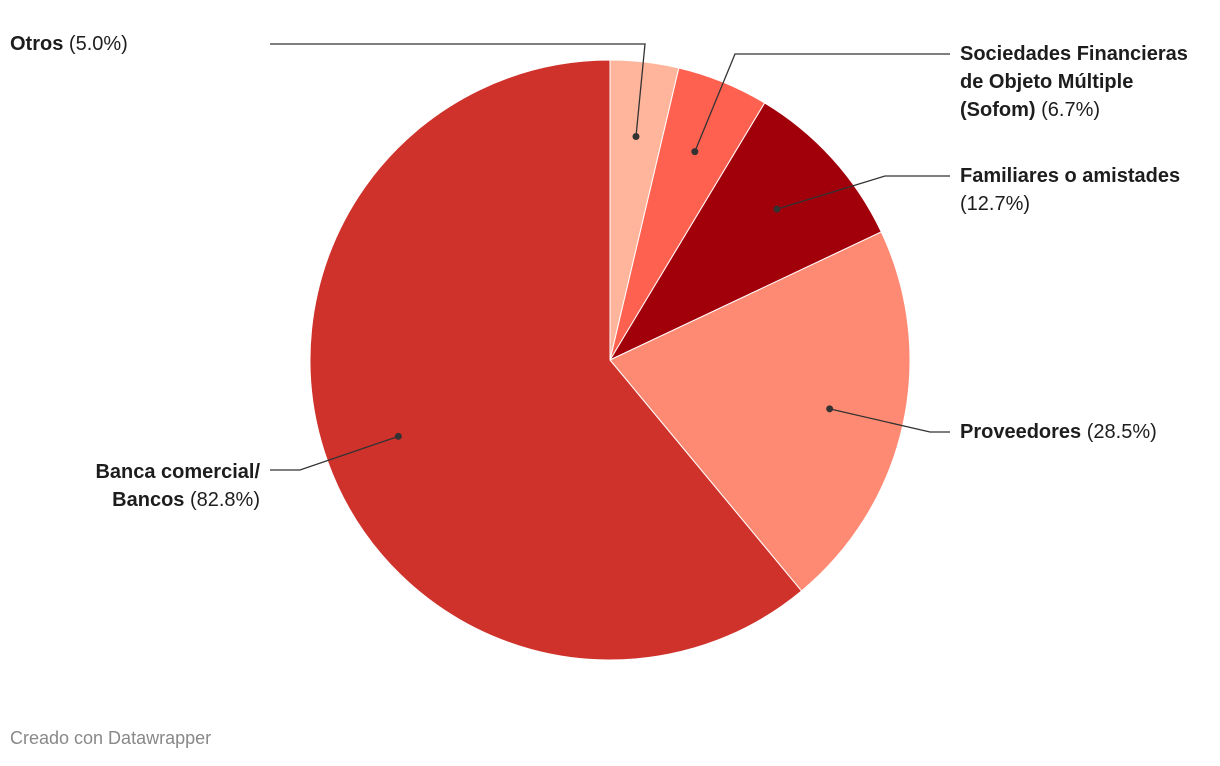 The width and height of the screenshot is (1220, 766). I want to click on source: Creado con Datawrapper, so click(111, 738).